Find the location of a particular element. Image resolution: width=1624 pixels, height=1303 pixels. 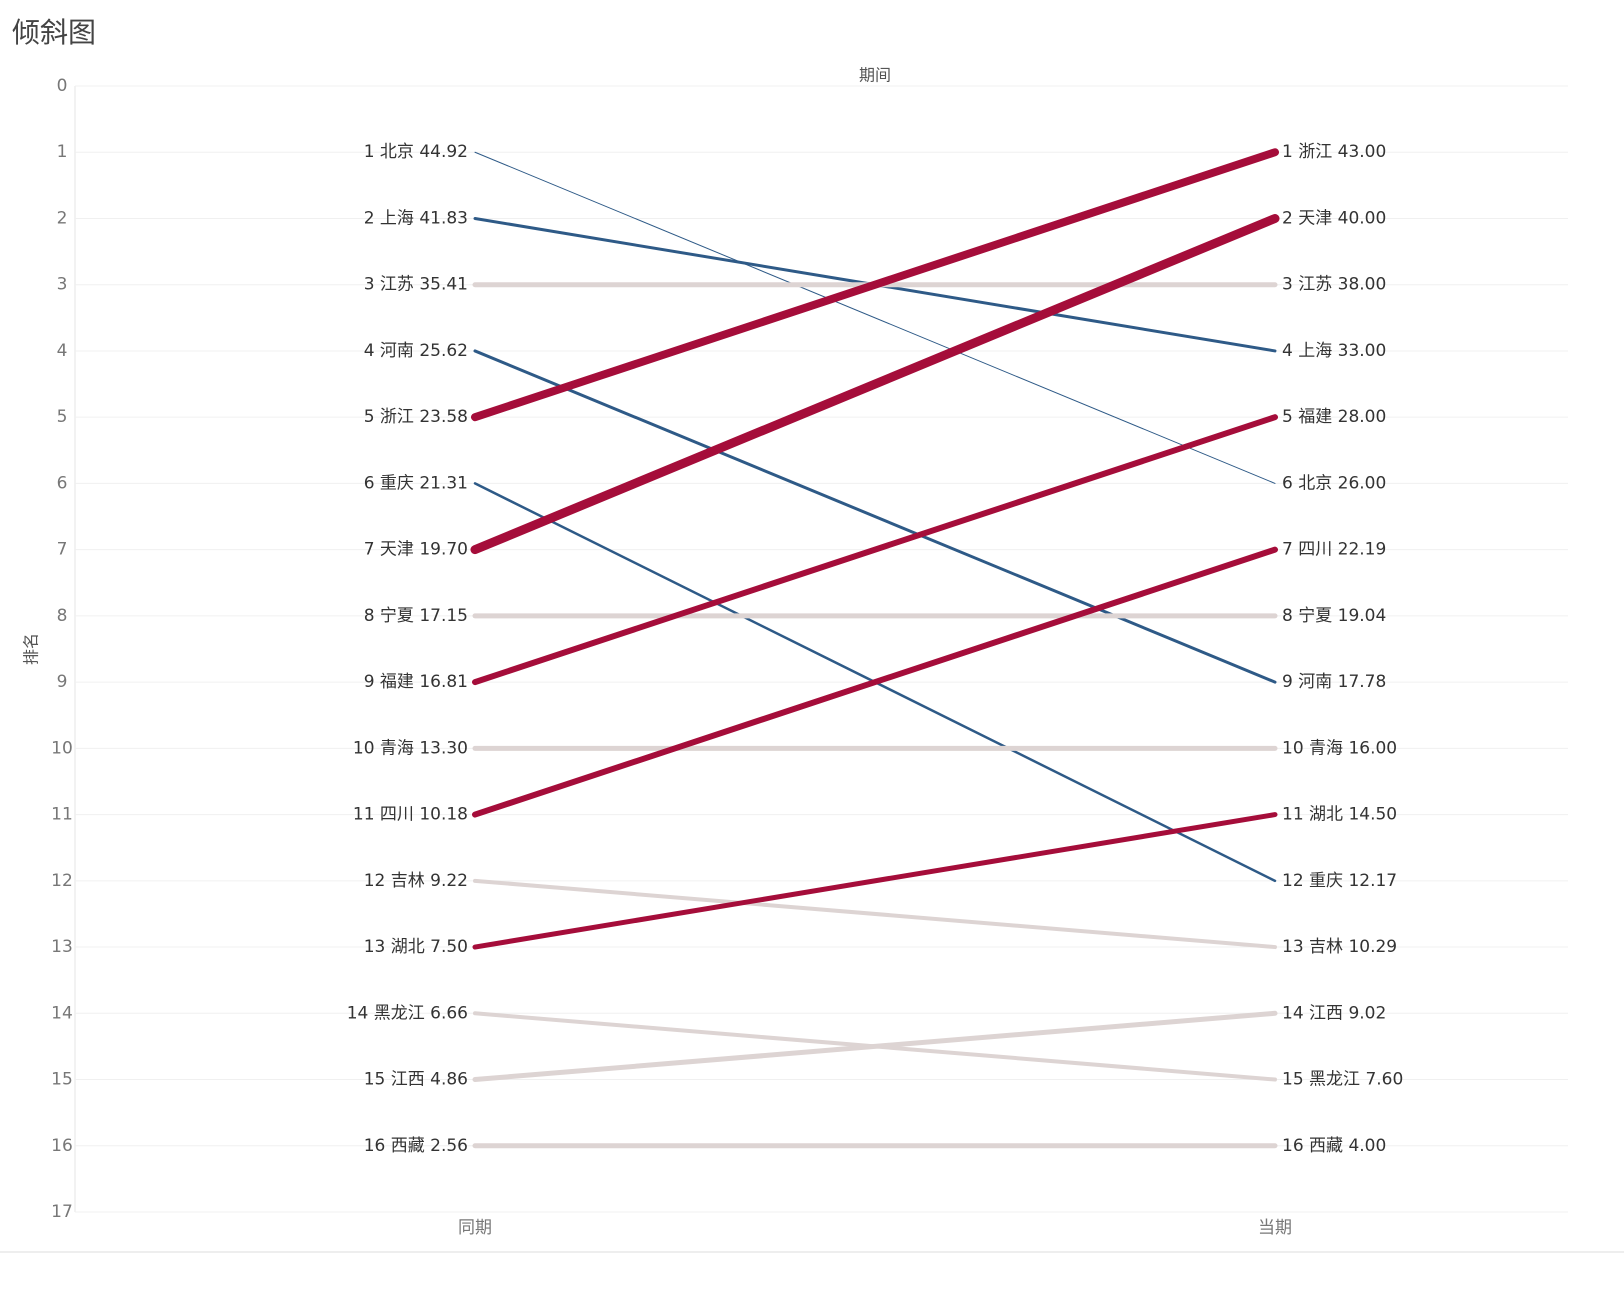

data-label: 16 西藏 4.00 is located at coordinates (1334, 1146).